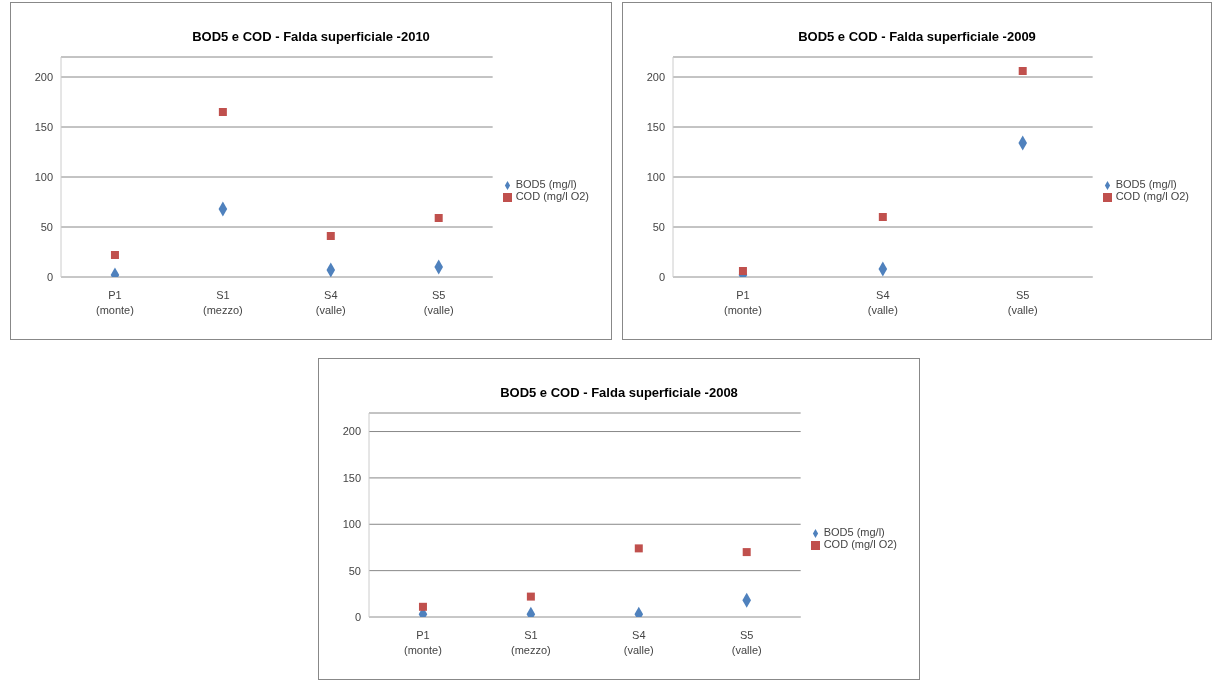 This screenshot has height=682, width=1213. I want to click on chart-title: BOD5 e COD - Falda superficiale -2009, so click(917, 37).